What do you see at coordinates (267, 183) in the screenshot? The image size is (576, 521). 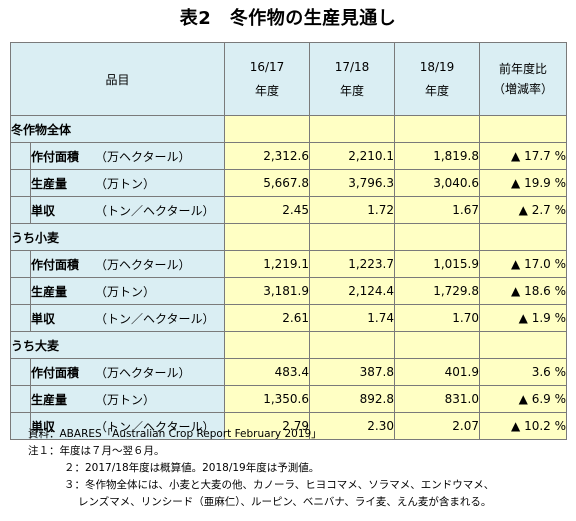 I see `value-cell: 5,667.8` at bounding box center [267, 183].